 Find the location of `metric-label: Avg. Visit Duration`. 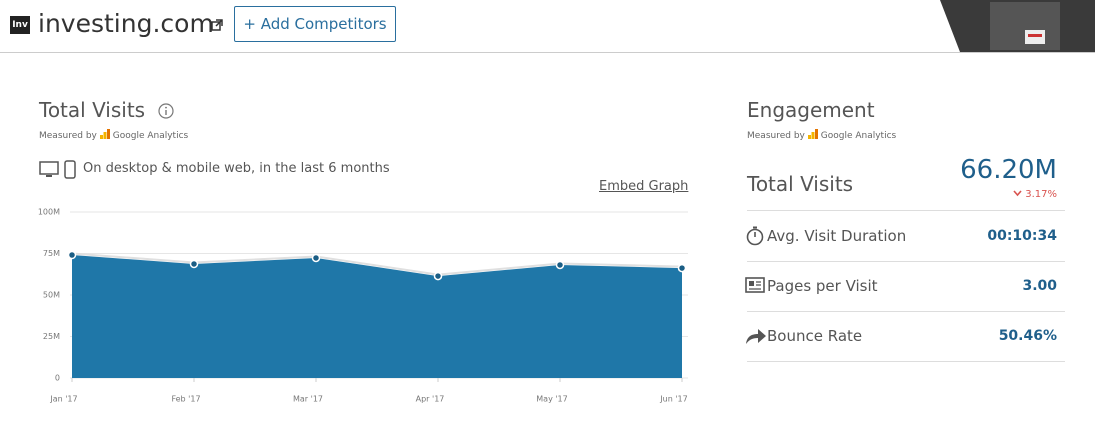

metric-label: Avg. Visit Duration is located at coordinates (837, 236).